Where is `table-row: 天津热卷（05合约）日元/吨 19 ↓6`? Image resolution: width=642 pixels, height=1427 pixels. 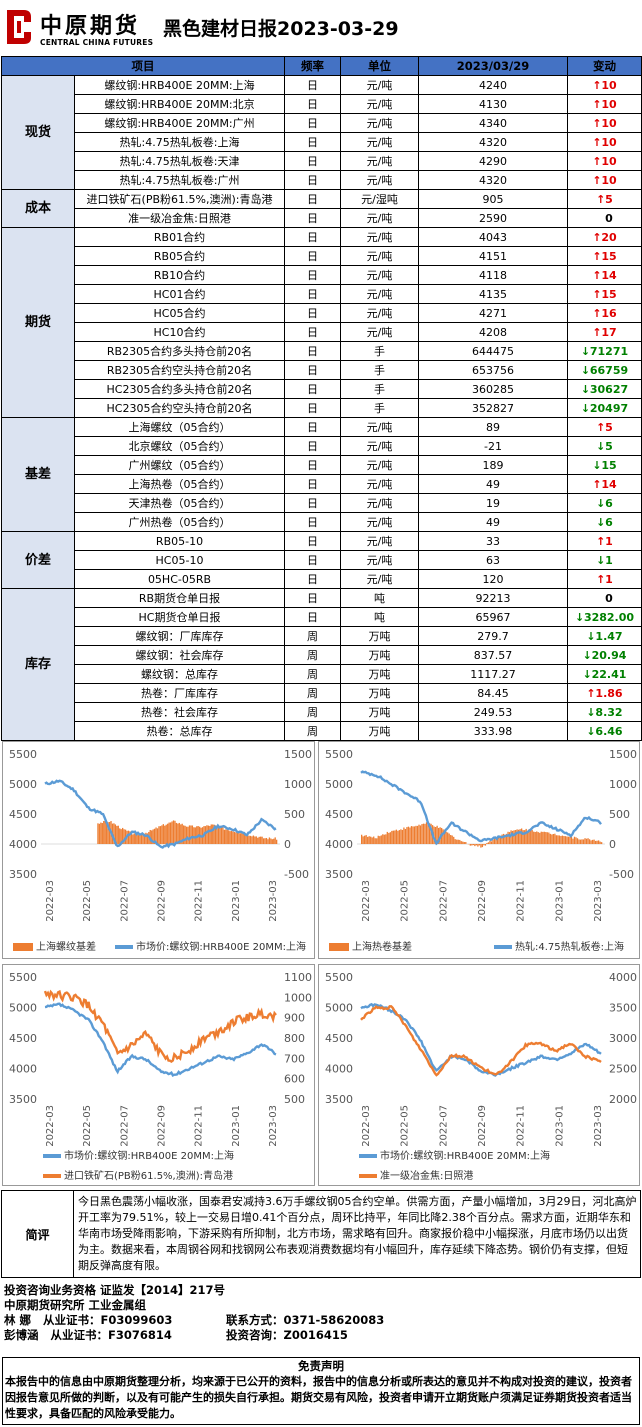
table-row: 天津热卷（05合约）日元/吨 19 ↓6 is located at coordinates (322, 503).